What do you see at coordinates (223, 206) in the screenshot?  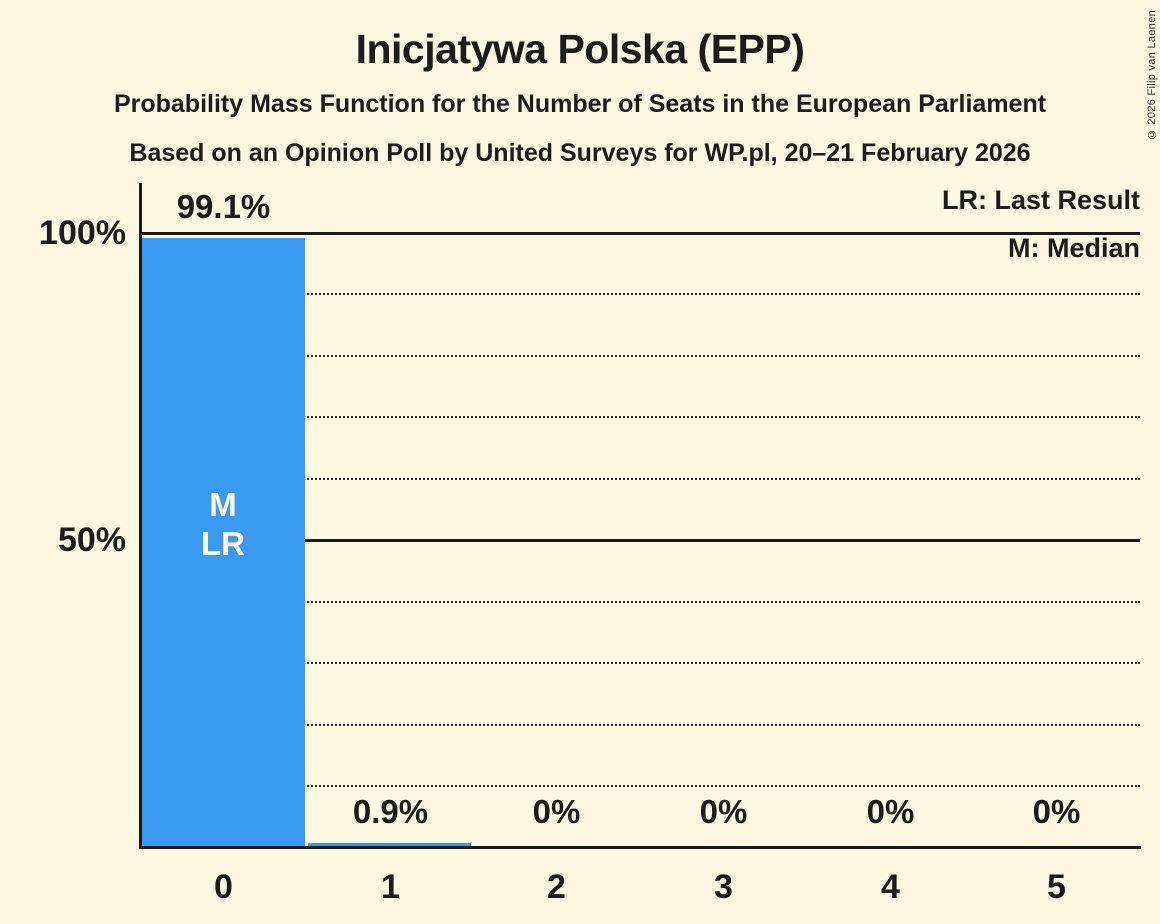 I see `bar-value-label-0: 99.1%` at bounding box center [223, 206].